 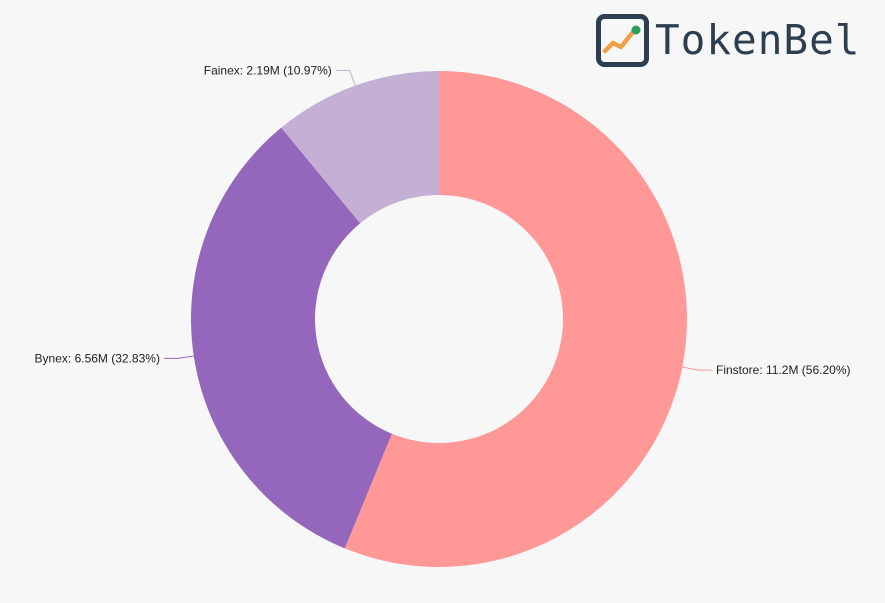 I want to click on leader-line-finstore, so click(x=697, y=368).